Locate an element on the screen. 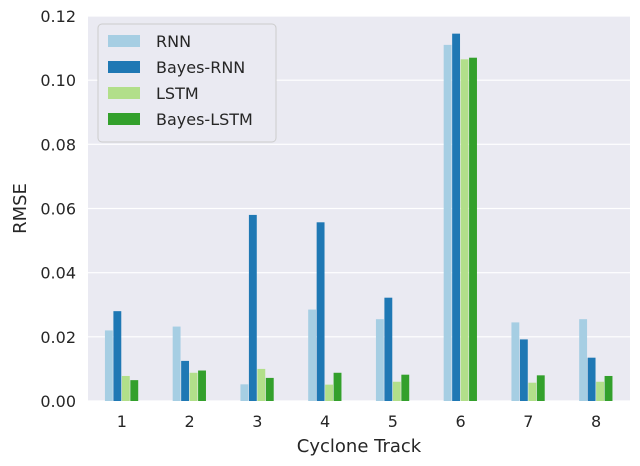 Image resolution: width=640 pixels, height=466 pixels. y-tick-label: 0.00 is located at coordinates (58, 401).